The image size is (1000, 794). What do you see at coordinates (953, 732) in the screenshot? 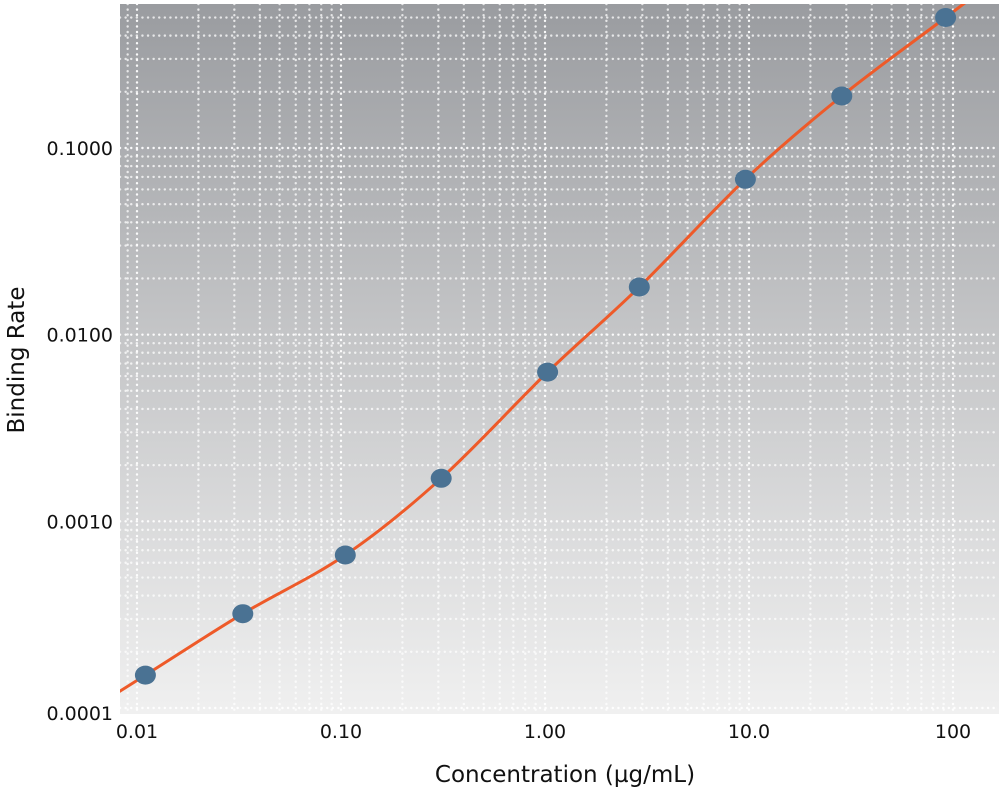
I see `x-tick-label: 100` at bounding box center [953, 732].